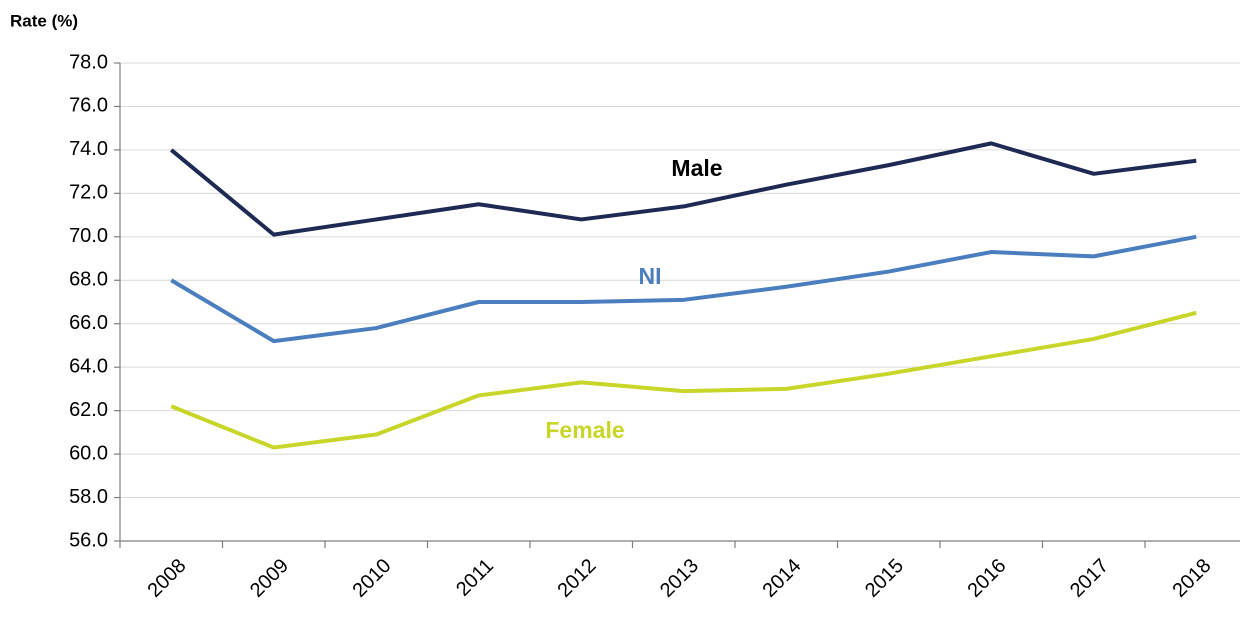 This screenshot has height=617, width=1243. Describe the element at coordinates (884, 578) in the screenshot. I see `x-tick-label: 2015` at that location.